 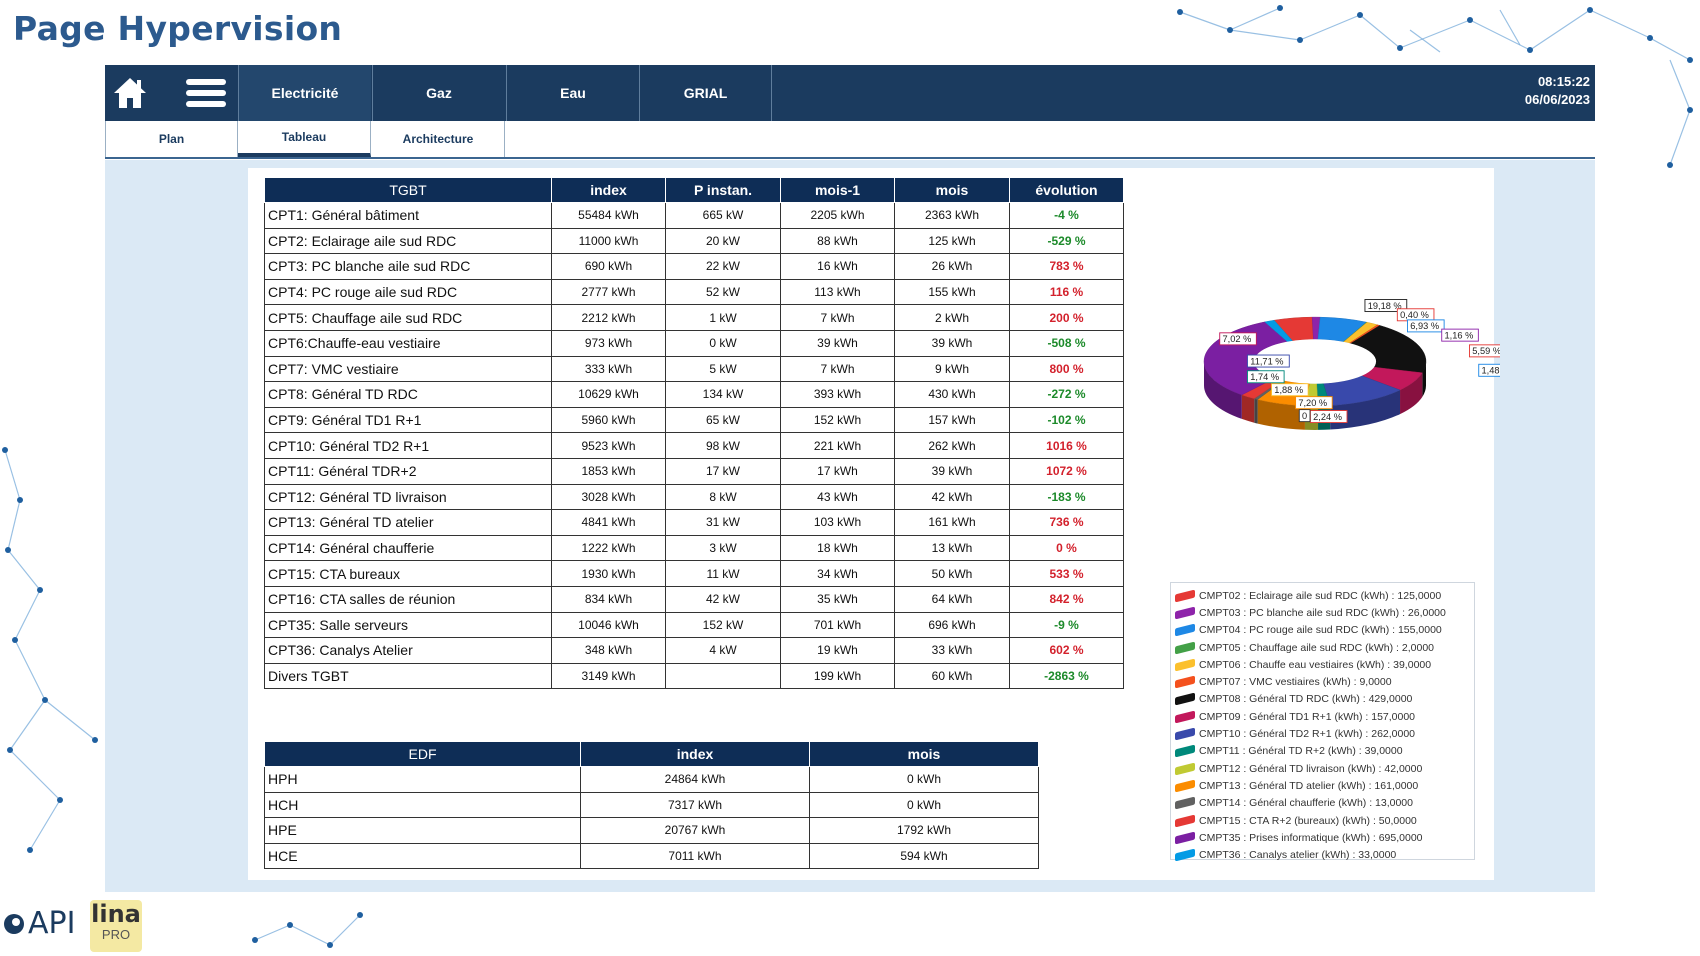 What do you see at coordinates (408, 394) in the screenshot?
I see `row-label: CPT8: Général TD RDC` at bounding box center [408, 394].